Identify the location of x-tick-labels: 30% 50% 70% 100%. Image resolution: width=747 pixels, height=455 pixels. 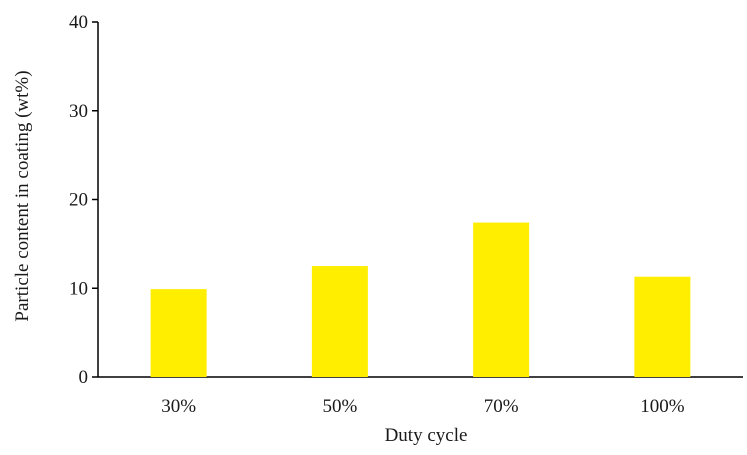
(423, 406).